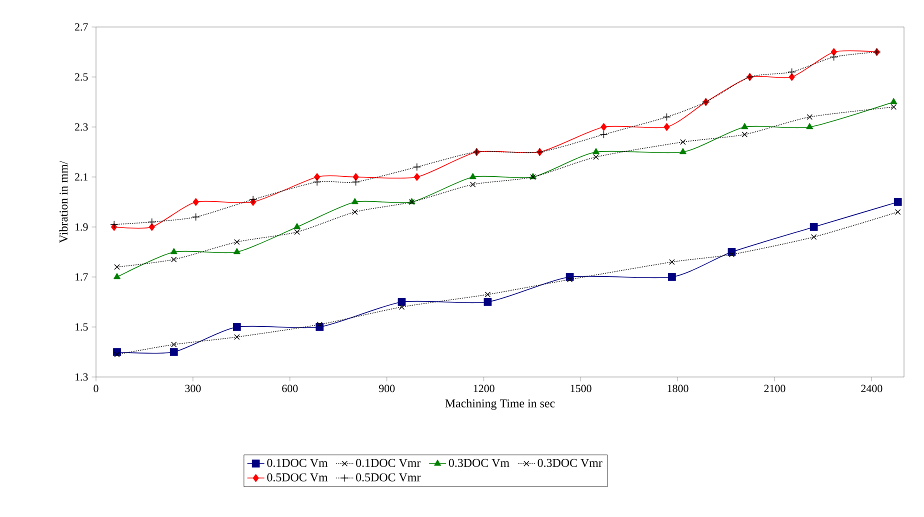 This screenshot has height=517, width=924. Describe the element at coordinates (500, 404) in the screenshot. I see `x-axis-title: Machining Time in sec` at that location.